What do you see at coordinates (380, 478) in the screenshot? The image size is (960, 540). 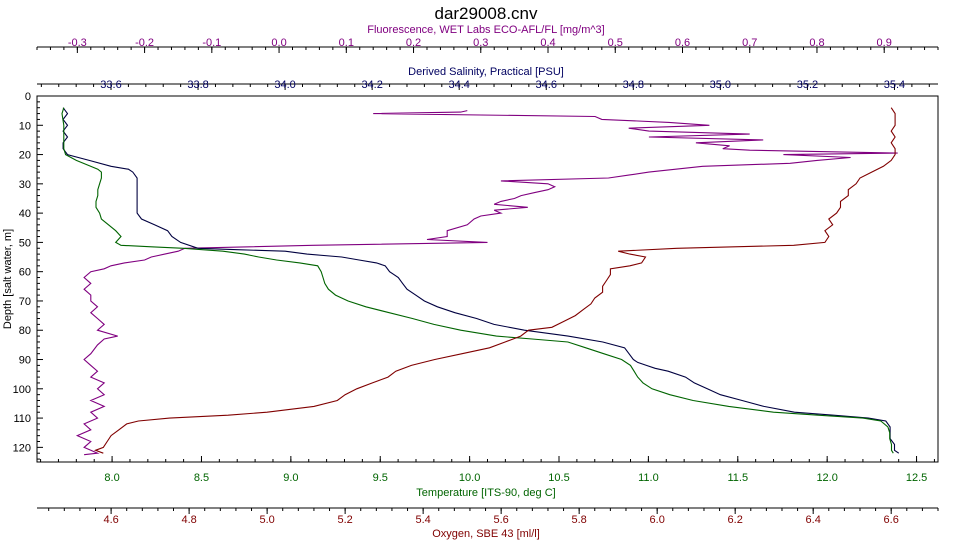 I see `temperature-tick-label: 9.5` at bounding box center [380, 478].